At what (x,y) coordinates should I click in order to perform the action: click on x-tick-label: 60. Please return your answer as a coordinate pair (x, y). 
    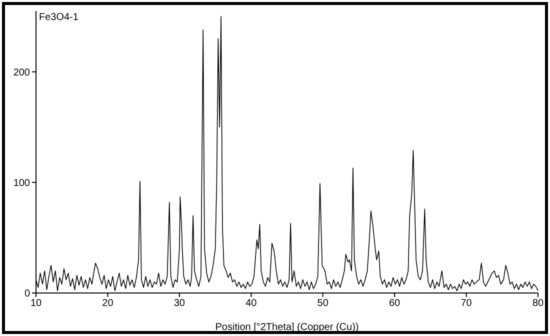
    Looking at the image, I should click on (395, 304).